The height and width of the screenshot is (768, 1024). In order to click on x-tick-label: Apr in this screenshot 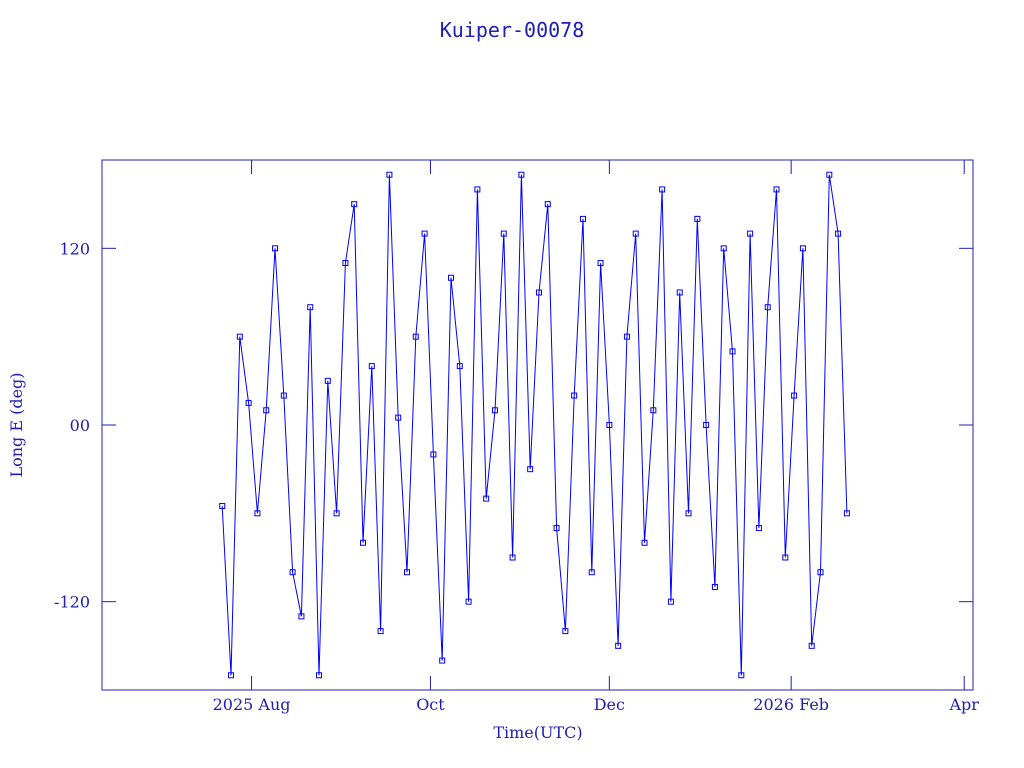, I will do `click(963, 704)`.